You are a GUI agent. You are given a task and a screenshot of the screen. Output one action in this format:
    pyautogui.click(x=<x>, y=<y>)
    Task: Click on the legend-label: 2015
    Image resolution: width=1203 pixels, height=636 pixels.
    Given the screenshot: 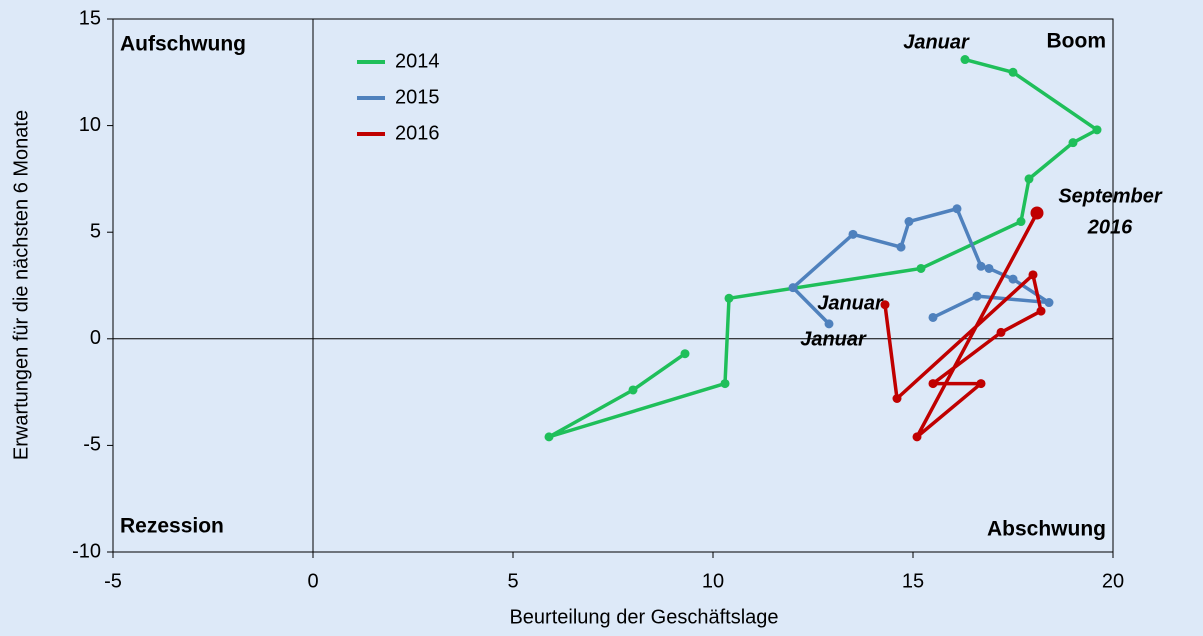 What is the action you would take?
    pyautogui.click(x=417, y=97)
    